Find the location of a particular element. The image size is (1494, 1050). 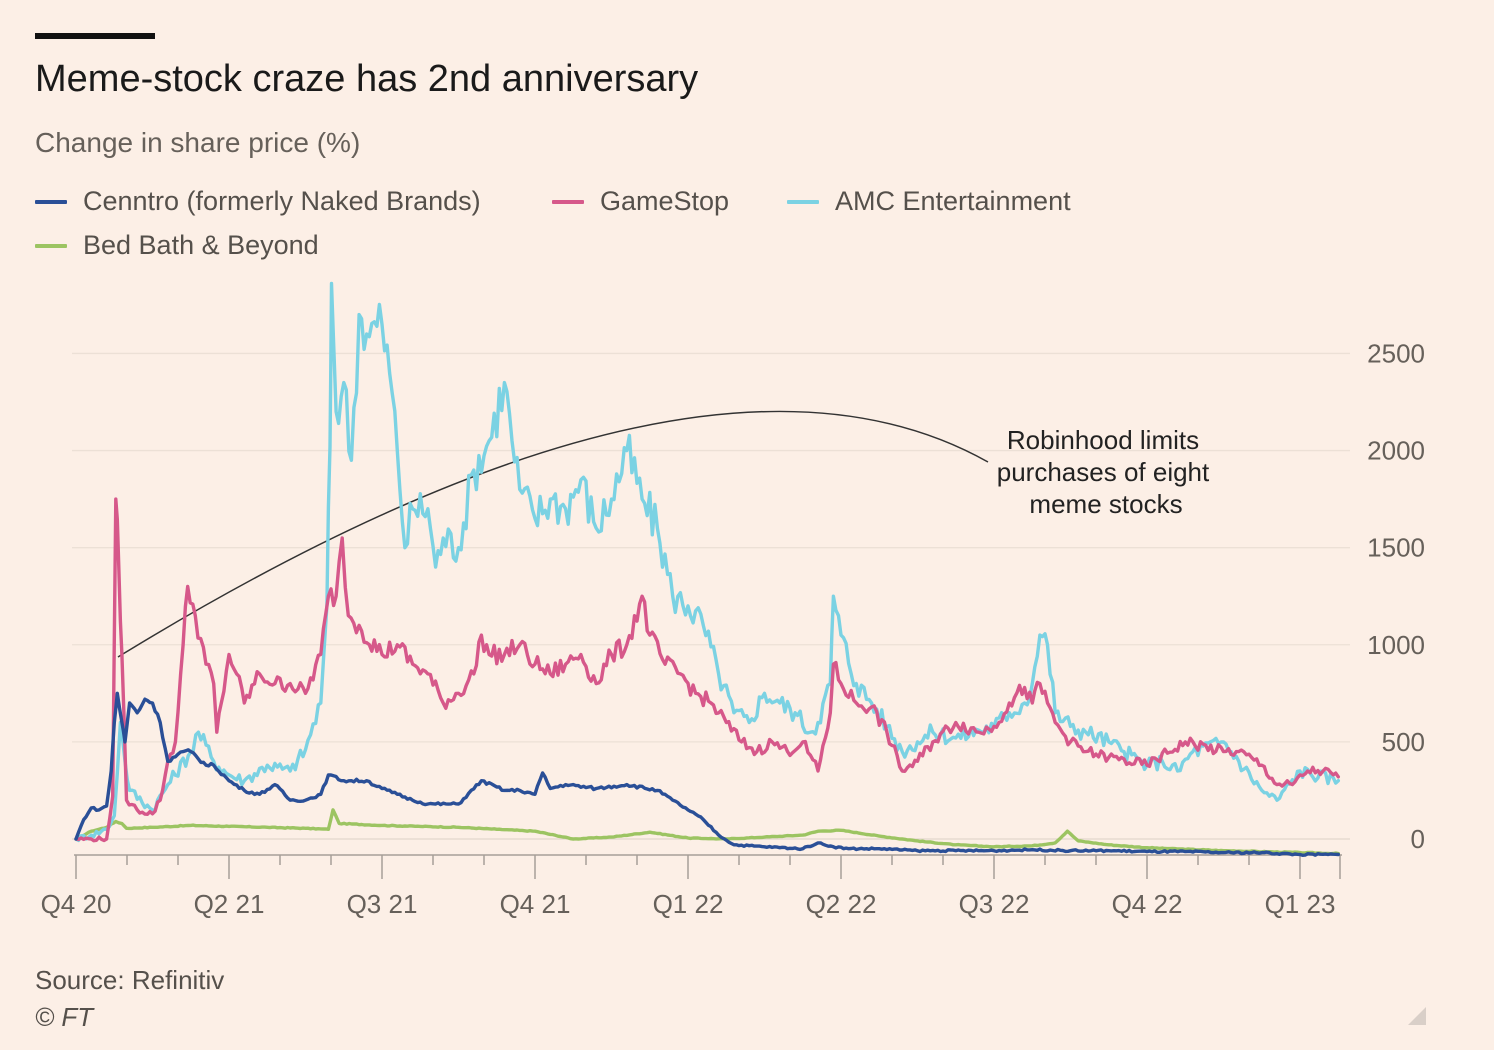

source-note: Source: Refinitiv is located at coordinates (130, 980).